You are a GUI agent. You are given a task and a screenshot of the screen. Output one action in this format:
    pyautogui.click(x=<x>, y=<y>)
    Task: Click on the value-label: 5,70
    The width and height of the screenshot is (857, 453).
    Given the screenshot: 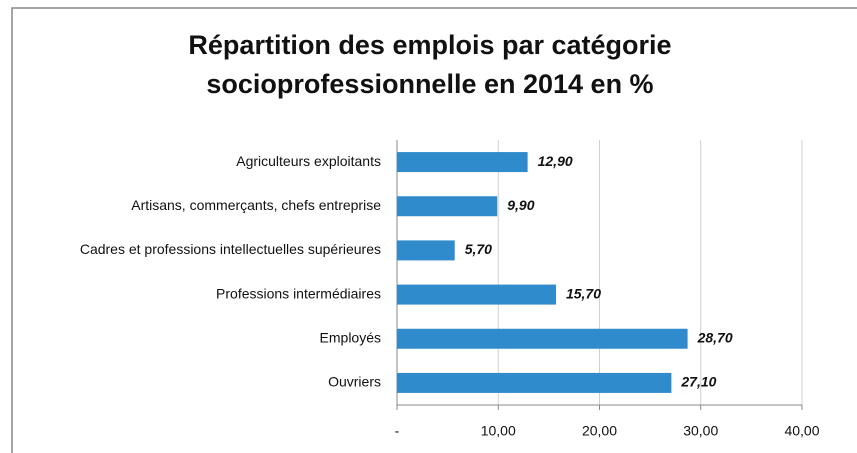 What is the action you would take?
    pyautogui.click(x=478, y=249)
    